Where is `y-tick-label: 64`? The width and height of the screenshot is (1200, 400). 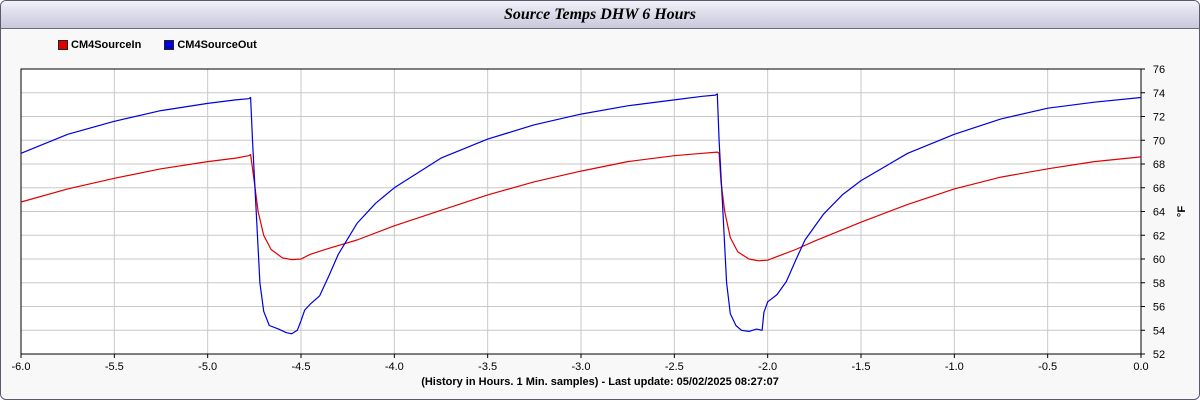 y-tick-label: 64 is located at coordinates (1159, 213).